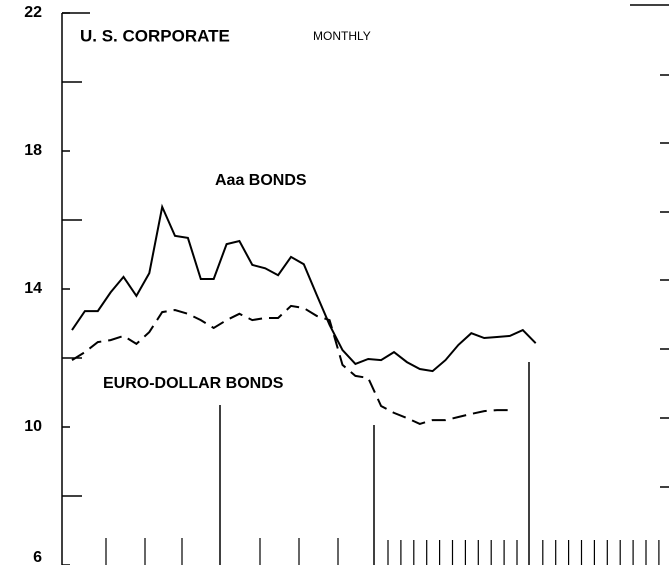 This screenshot has width=669, height=565. I want to click on chart-title: U. S. CORPORATE, so click(155, 35).